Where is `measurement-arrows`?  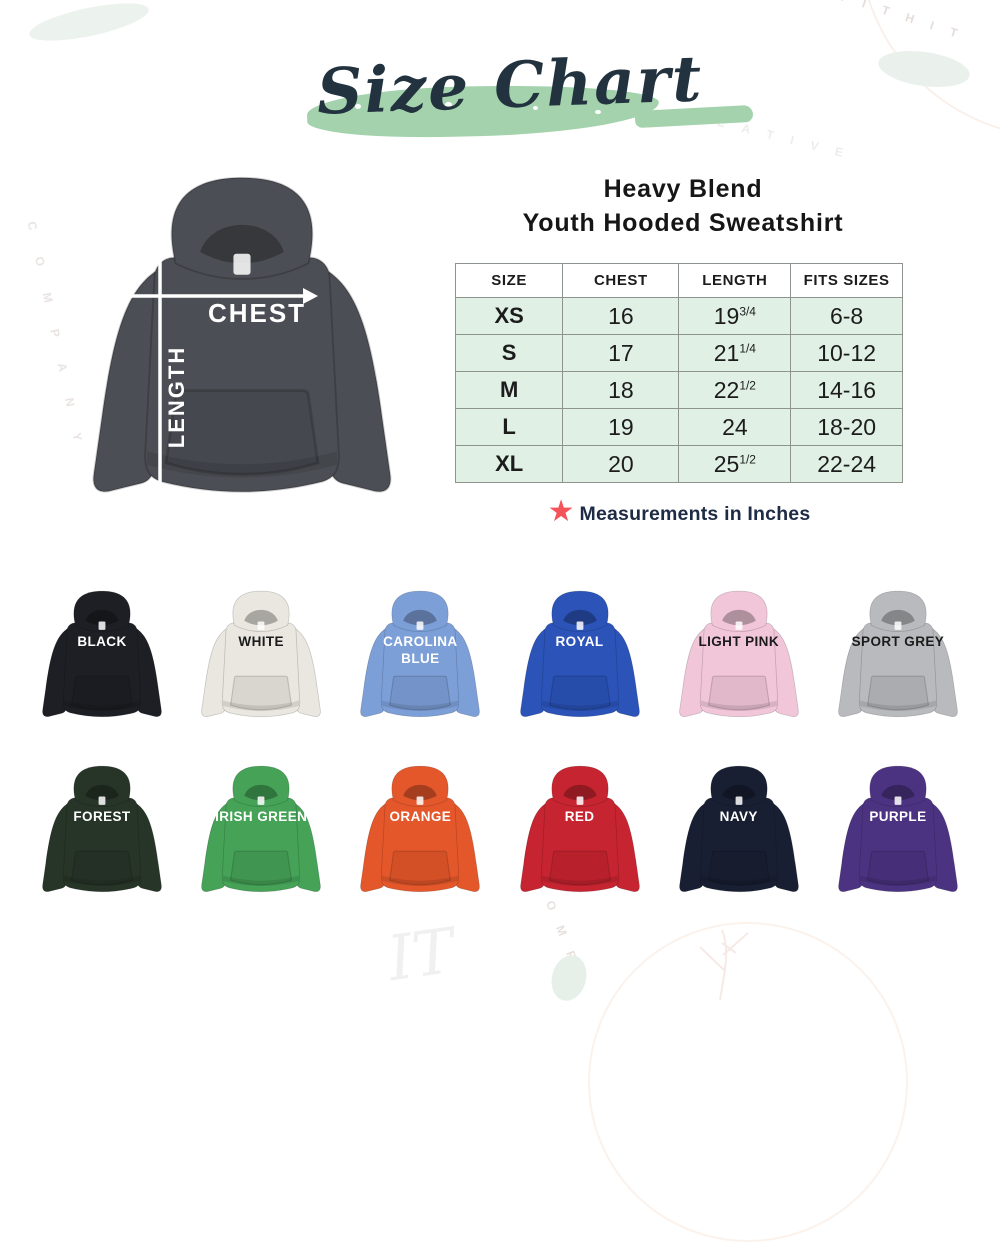
measurement-arrows is located at coordinates (211, 380).